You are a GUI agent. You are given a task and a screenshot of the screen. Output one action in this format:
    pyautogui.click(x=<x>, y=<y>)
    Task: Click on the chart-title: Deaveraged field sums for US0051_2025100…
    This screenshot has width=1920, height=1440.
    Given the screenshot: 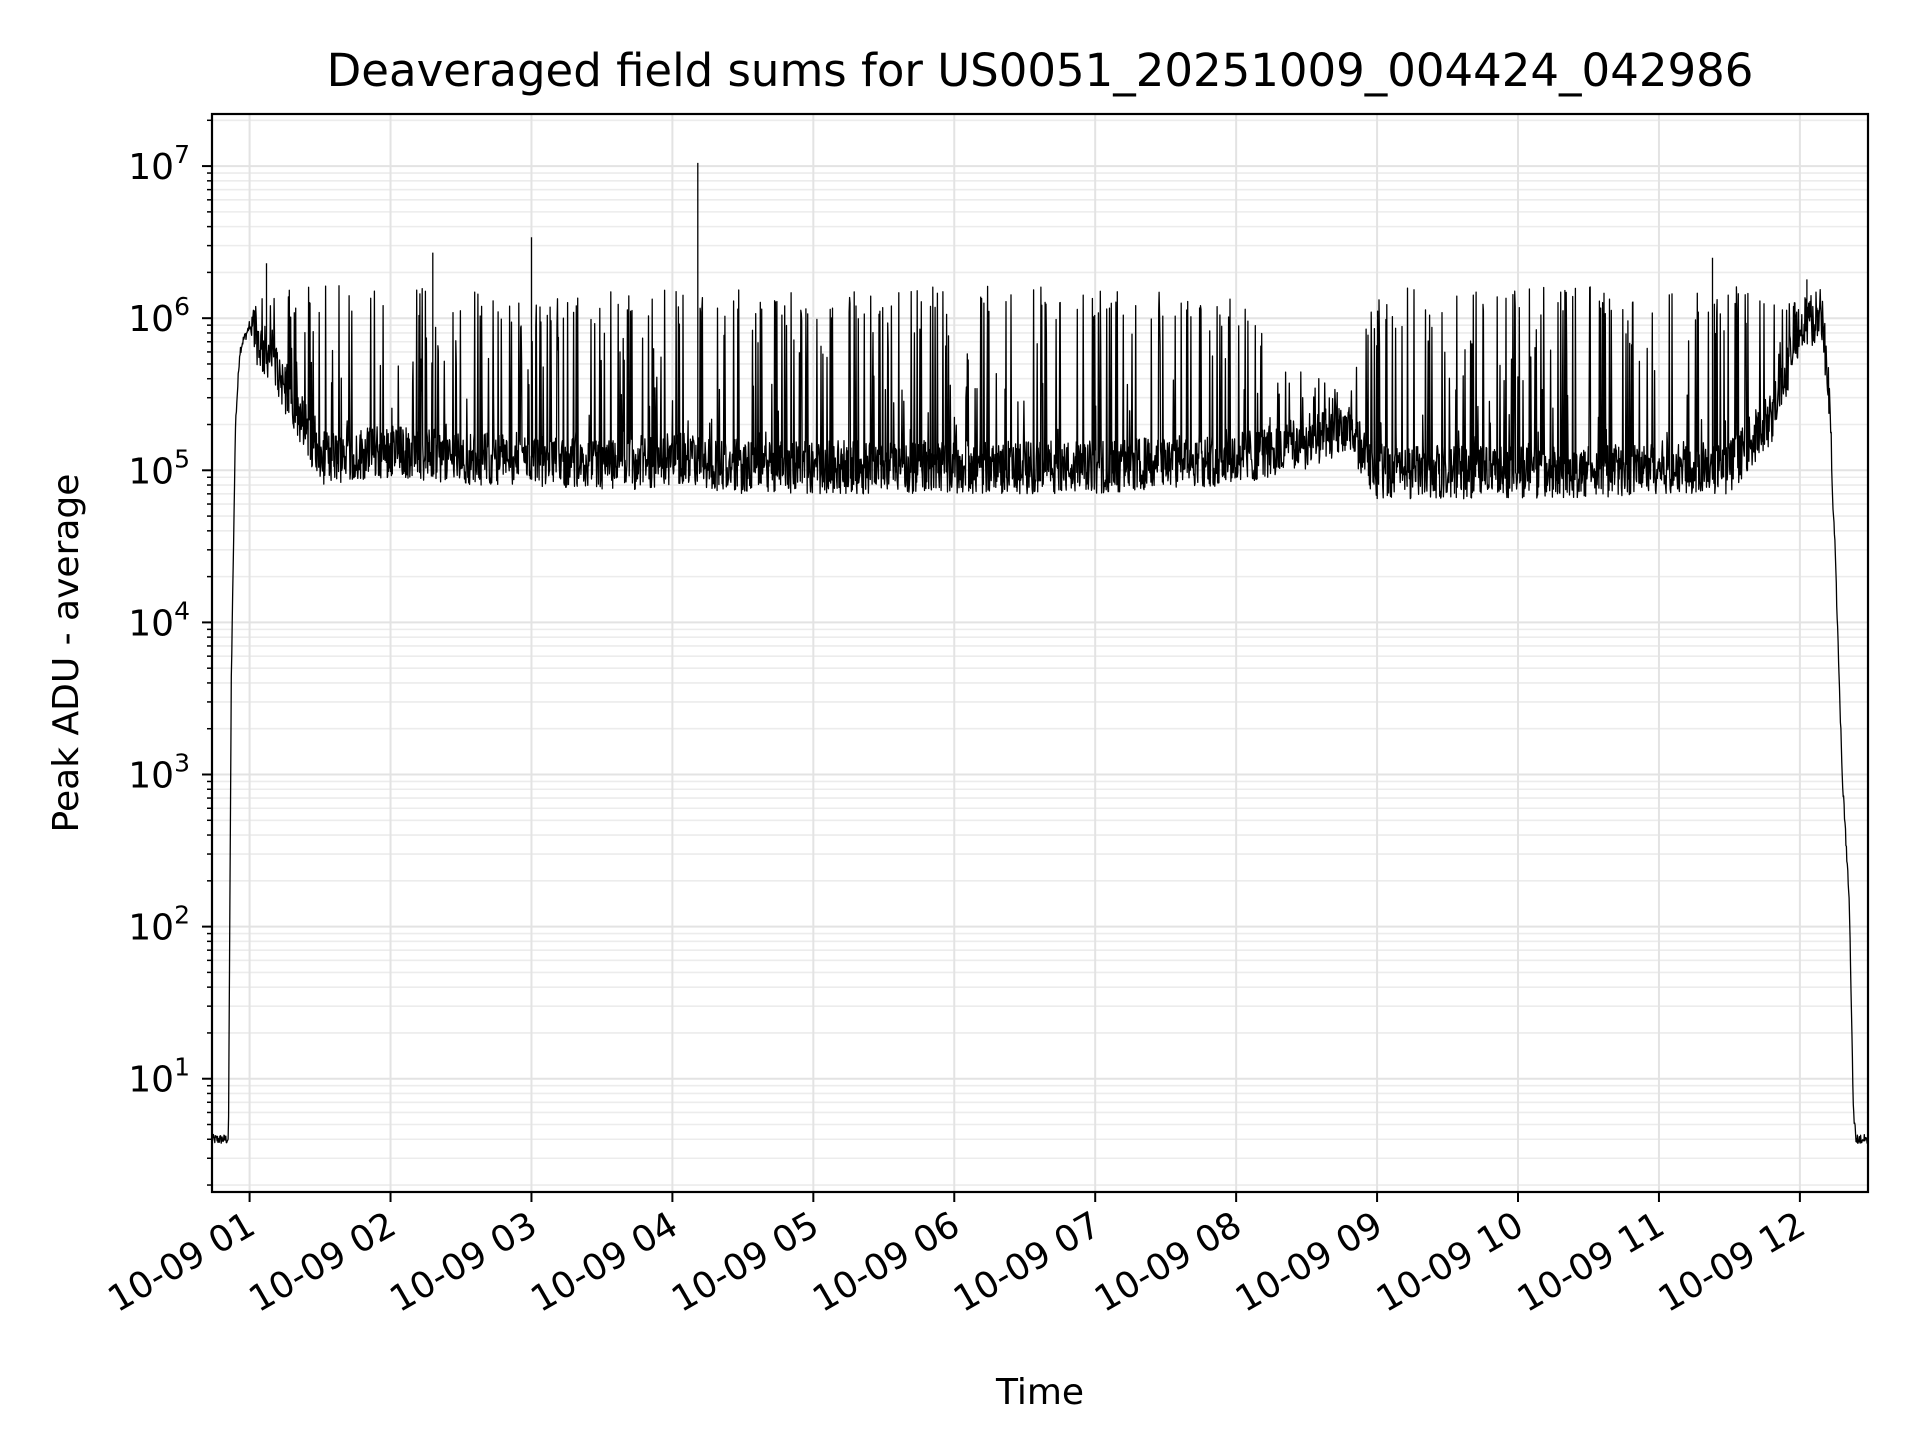 What is the action you would take?
    pyautogui.click(x=1040, y=70)
    